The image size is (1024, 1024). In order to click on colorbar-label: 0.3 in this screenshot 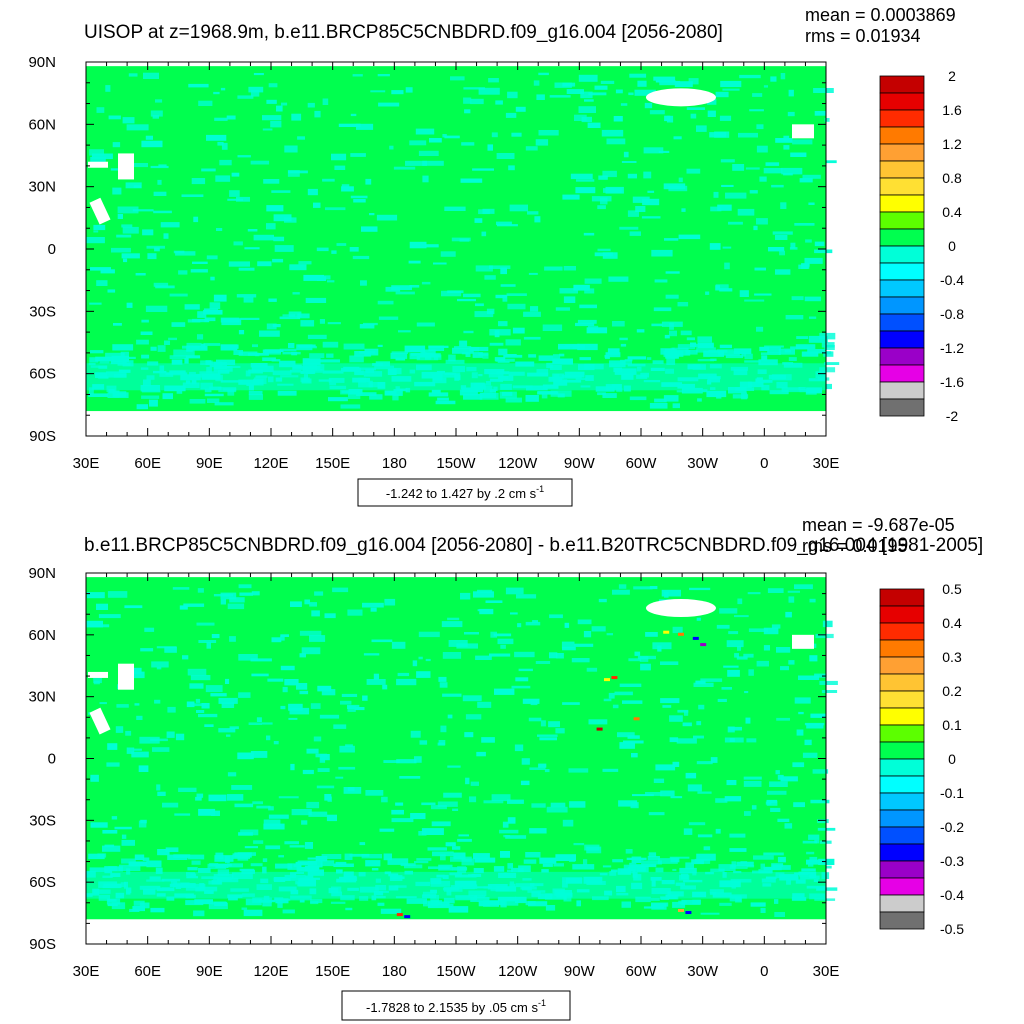, I will do `click(952, 657)`.